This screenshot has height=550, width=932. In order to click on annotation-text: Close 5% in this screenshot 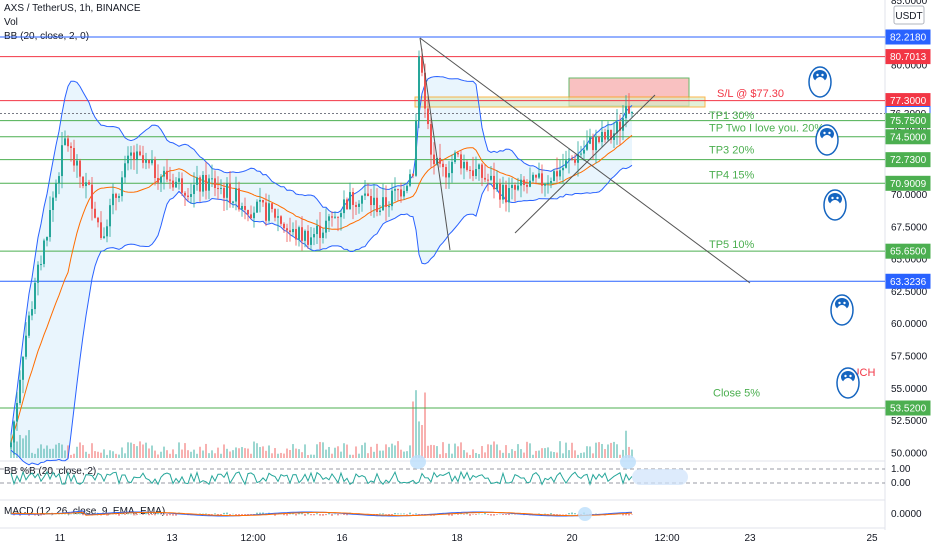, I will do `click(736, 394)`.